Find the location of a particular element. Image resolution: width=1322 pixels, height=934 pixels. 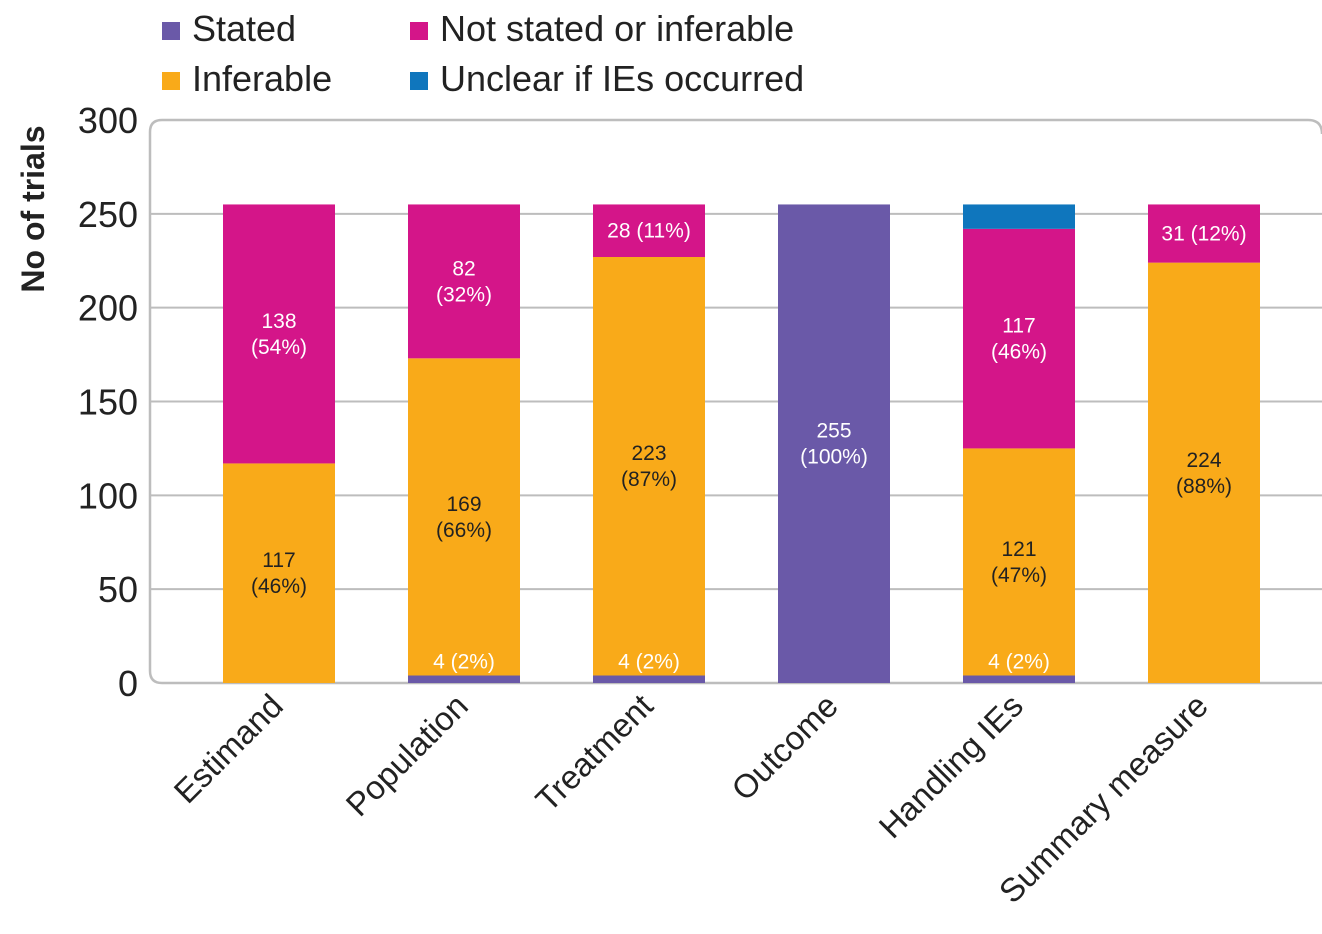

bar-segment-treatment-not-stated-or-inferable is located at coordinates (649, 230).